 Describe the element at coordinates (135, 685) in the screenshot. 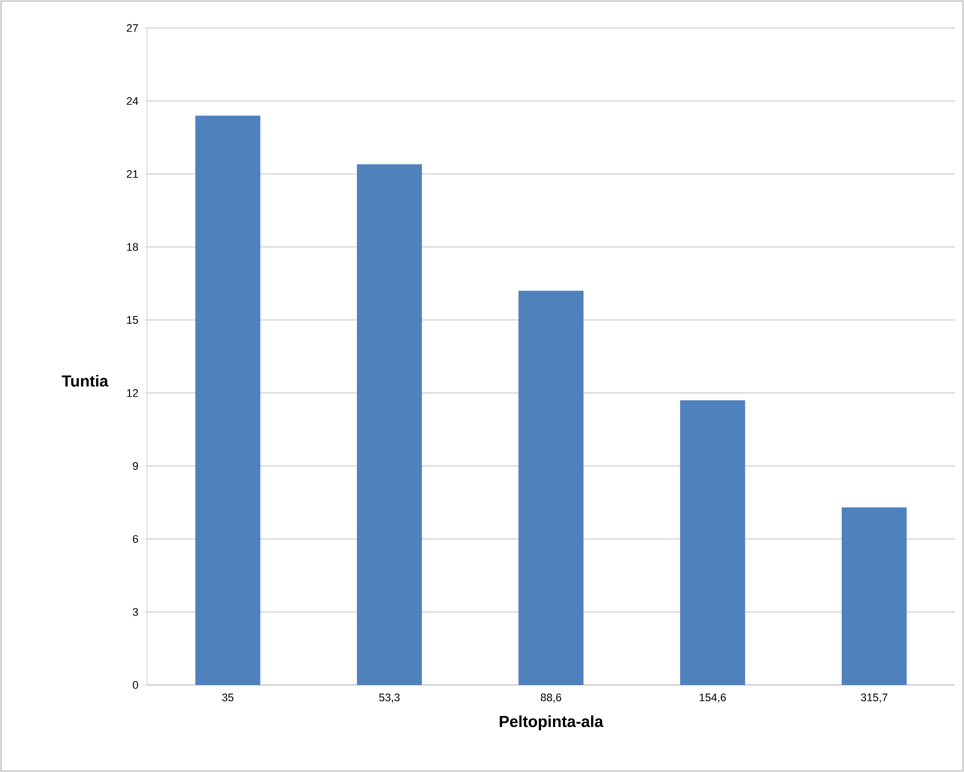

I see `y-tick-label: 0` at that location.